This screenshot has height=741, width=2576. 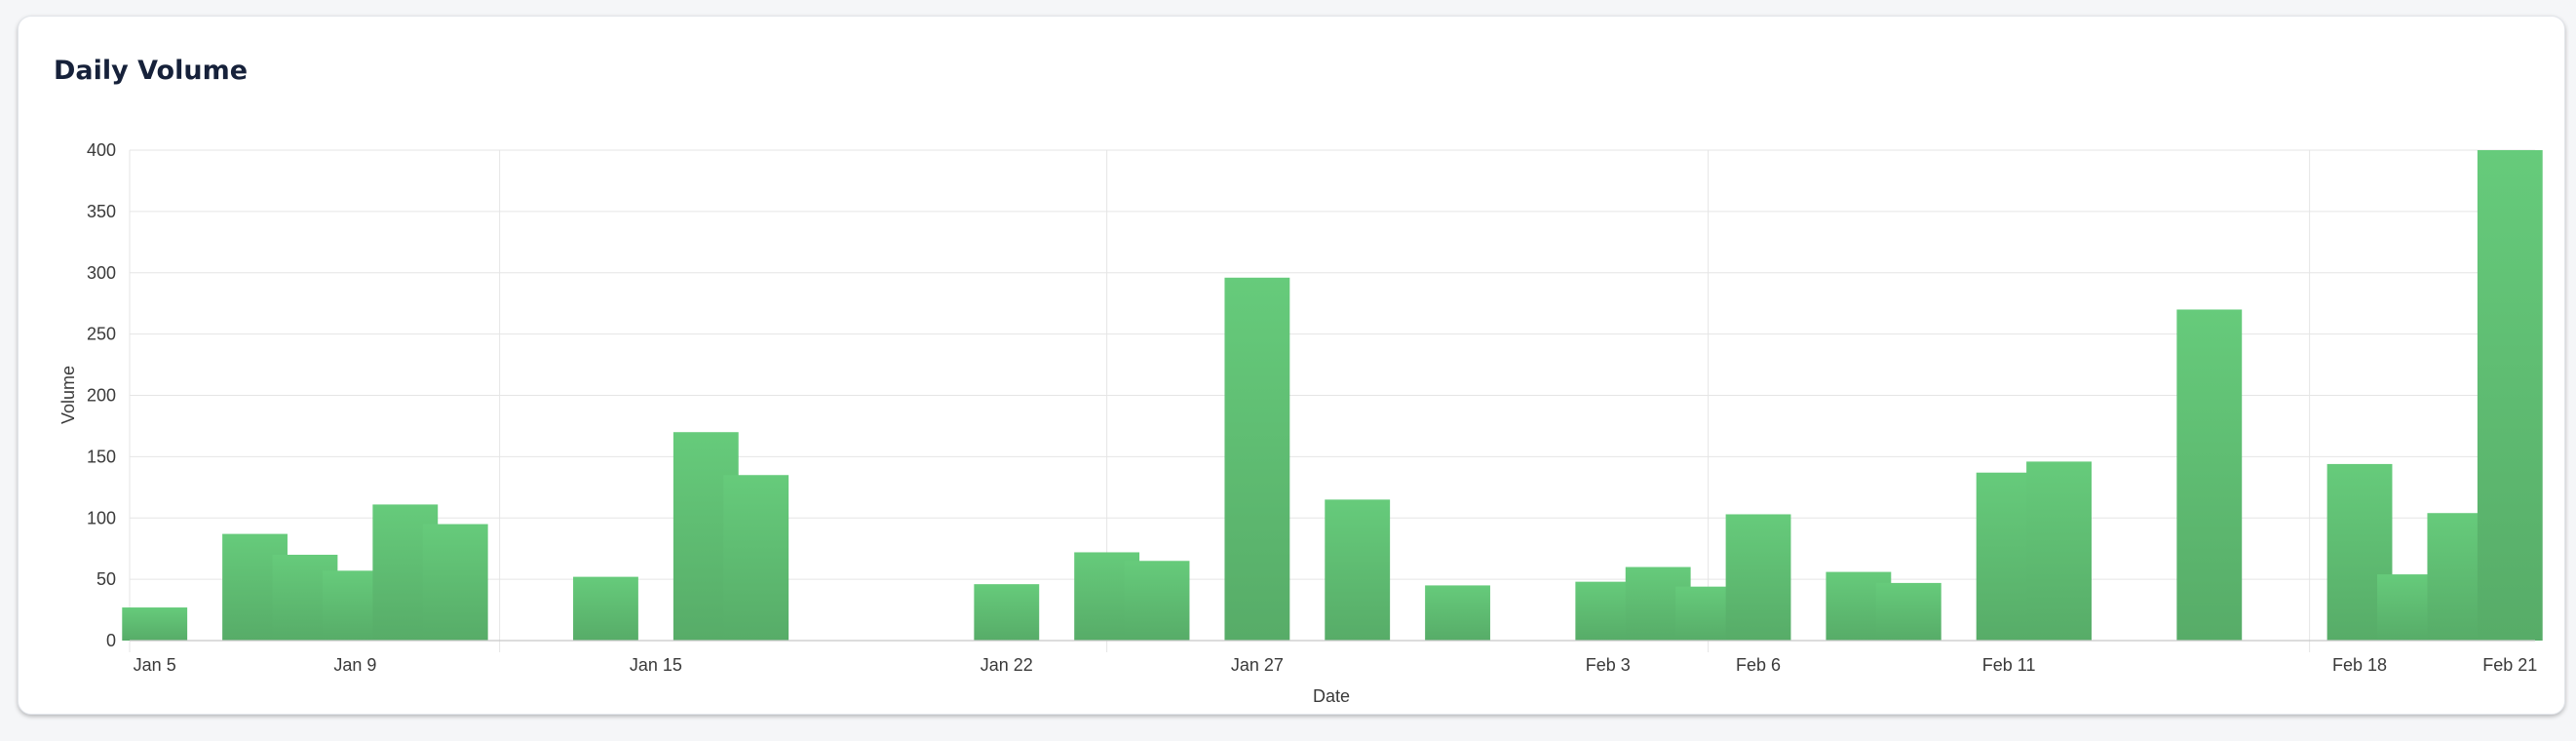 I want to click on y-tick-label: 150, so click(x=101, y=456).